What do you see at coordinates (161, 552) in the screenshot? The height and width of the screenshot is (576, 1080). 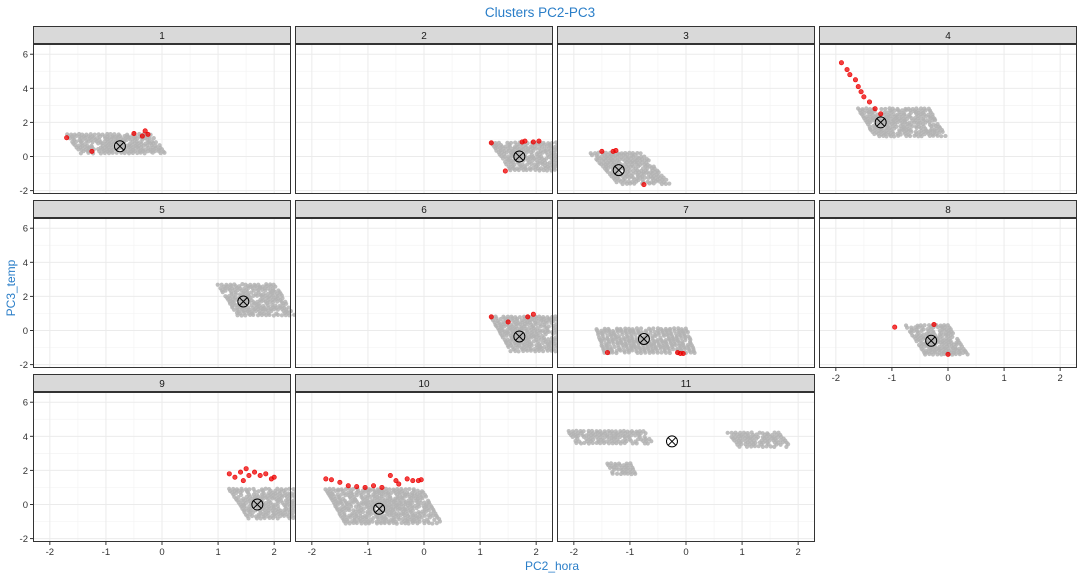 I see `x-tick-label: 0` at bounding box center [161, 552].